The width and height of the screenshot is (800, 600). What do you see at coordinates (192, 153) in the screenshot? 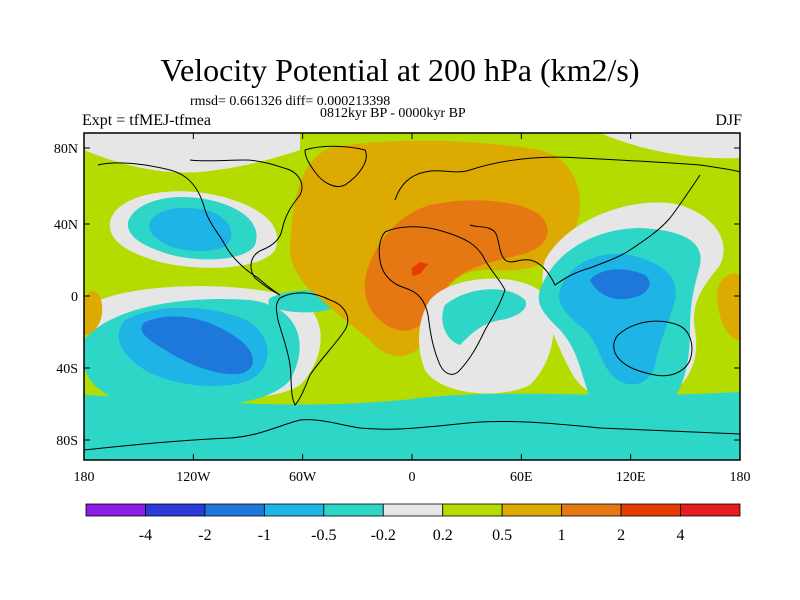
I see `arctic-neutral-region` at bounding box center [192, 153].